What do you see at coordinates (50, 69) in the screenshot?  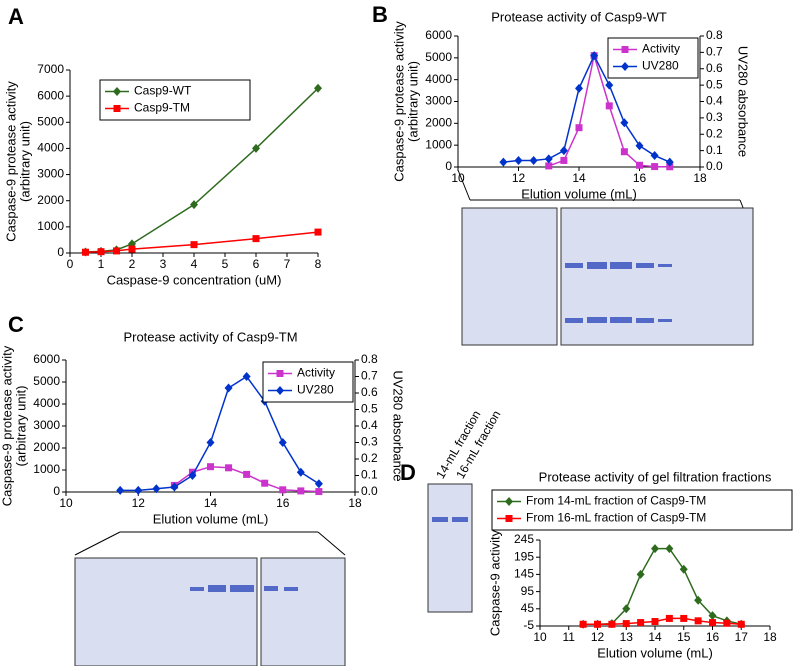 I see `y-tick-label: 7000` at bounding box center [50, 69].